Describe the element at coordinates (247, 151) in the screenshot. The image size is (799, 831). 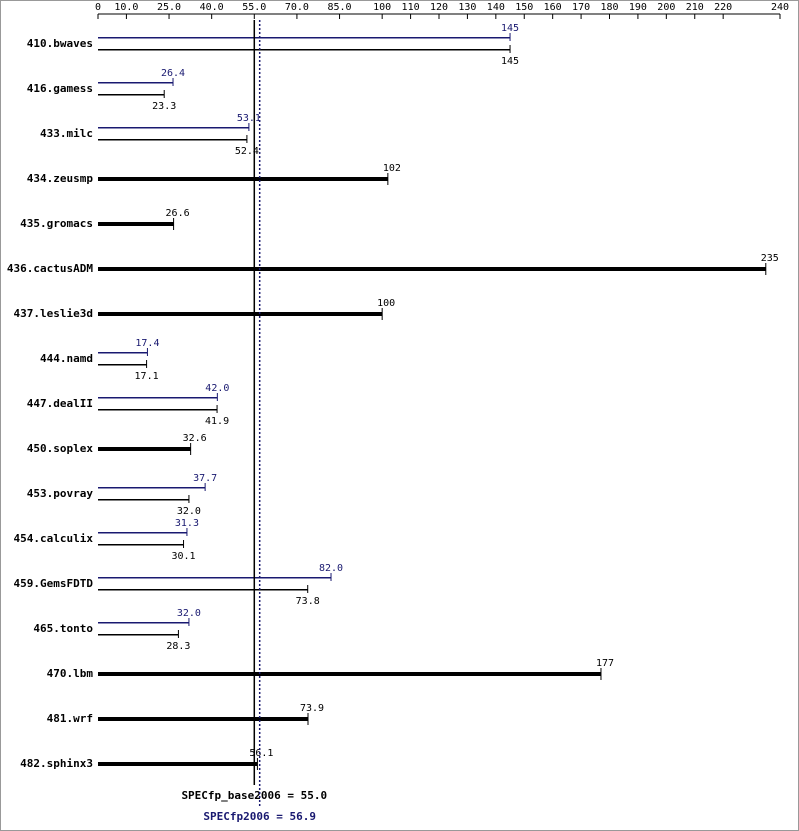
I see `base-label: 52.4` at that location.